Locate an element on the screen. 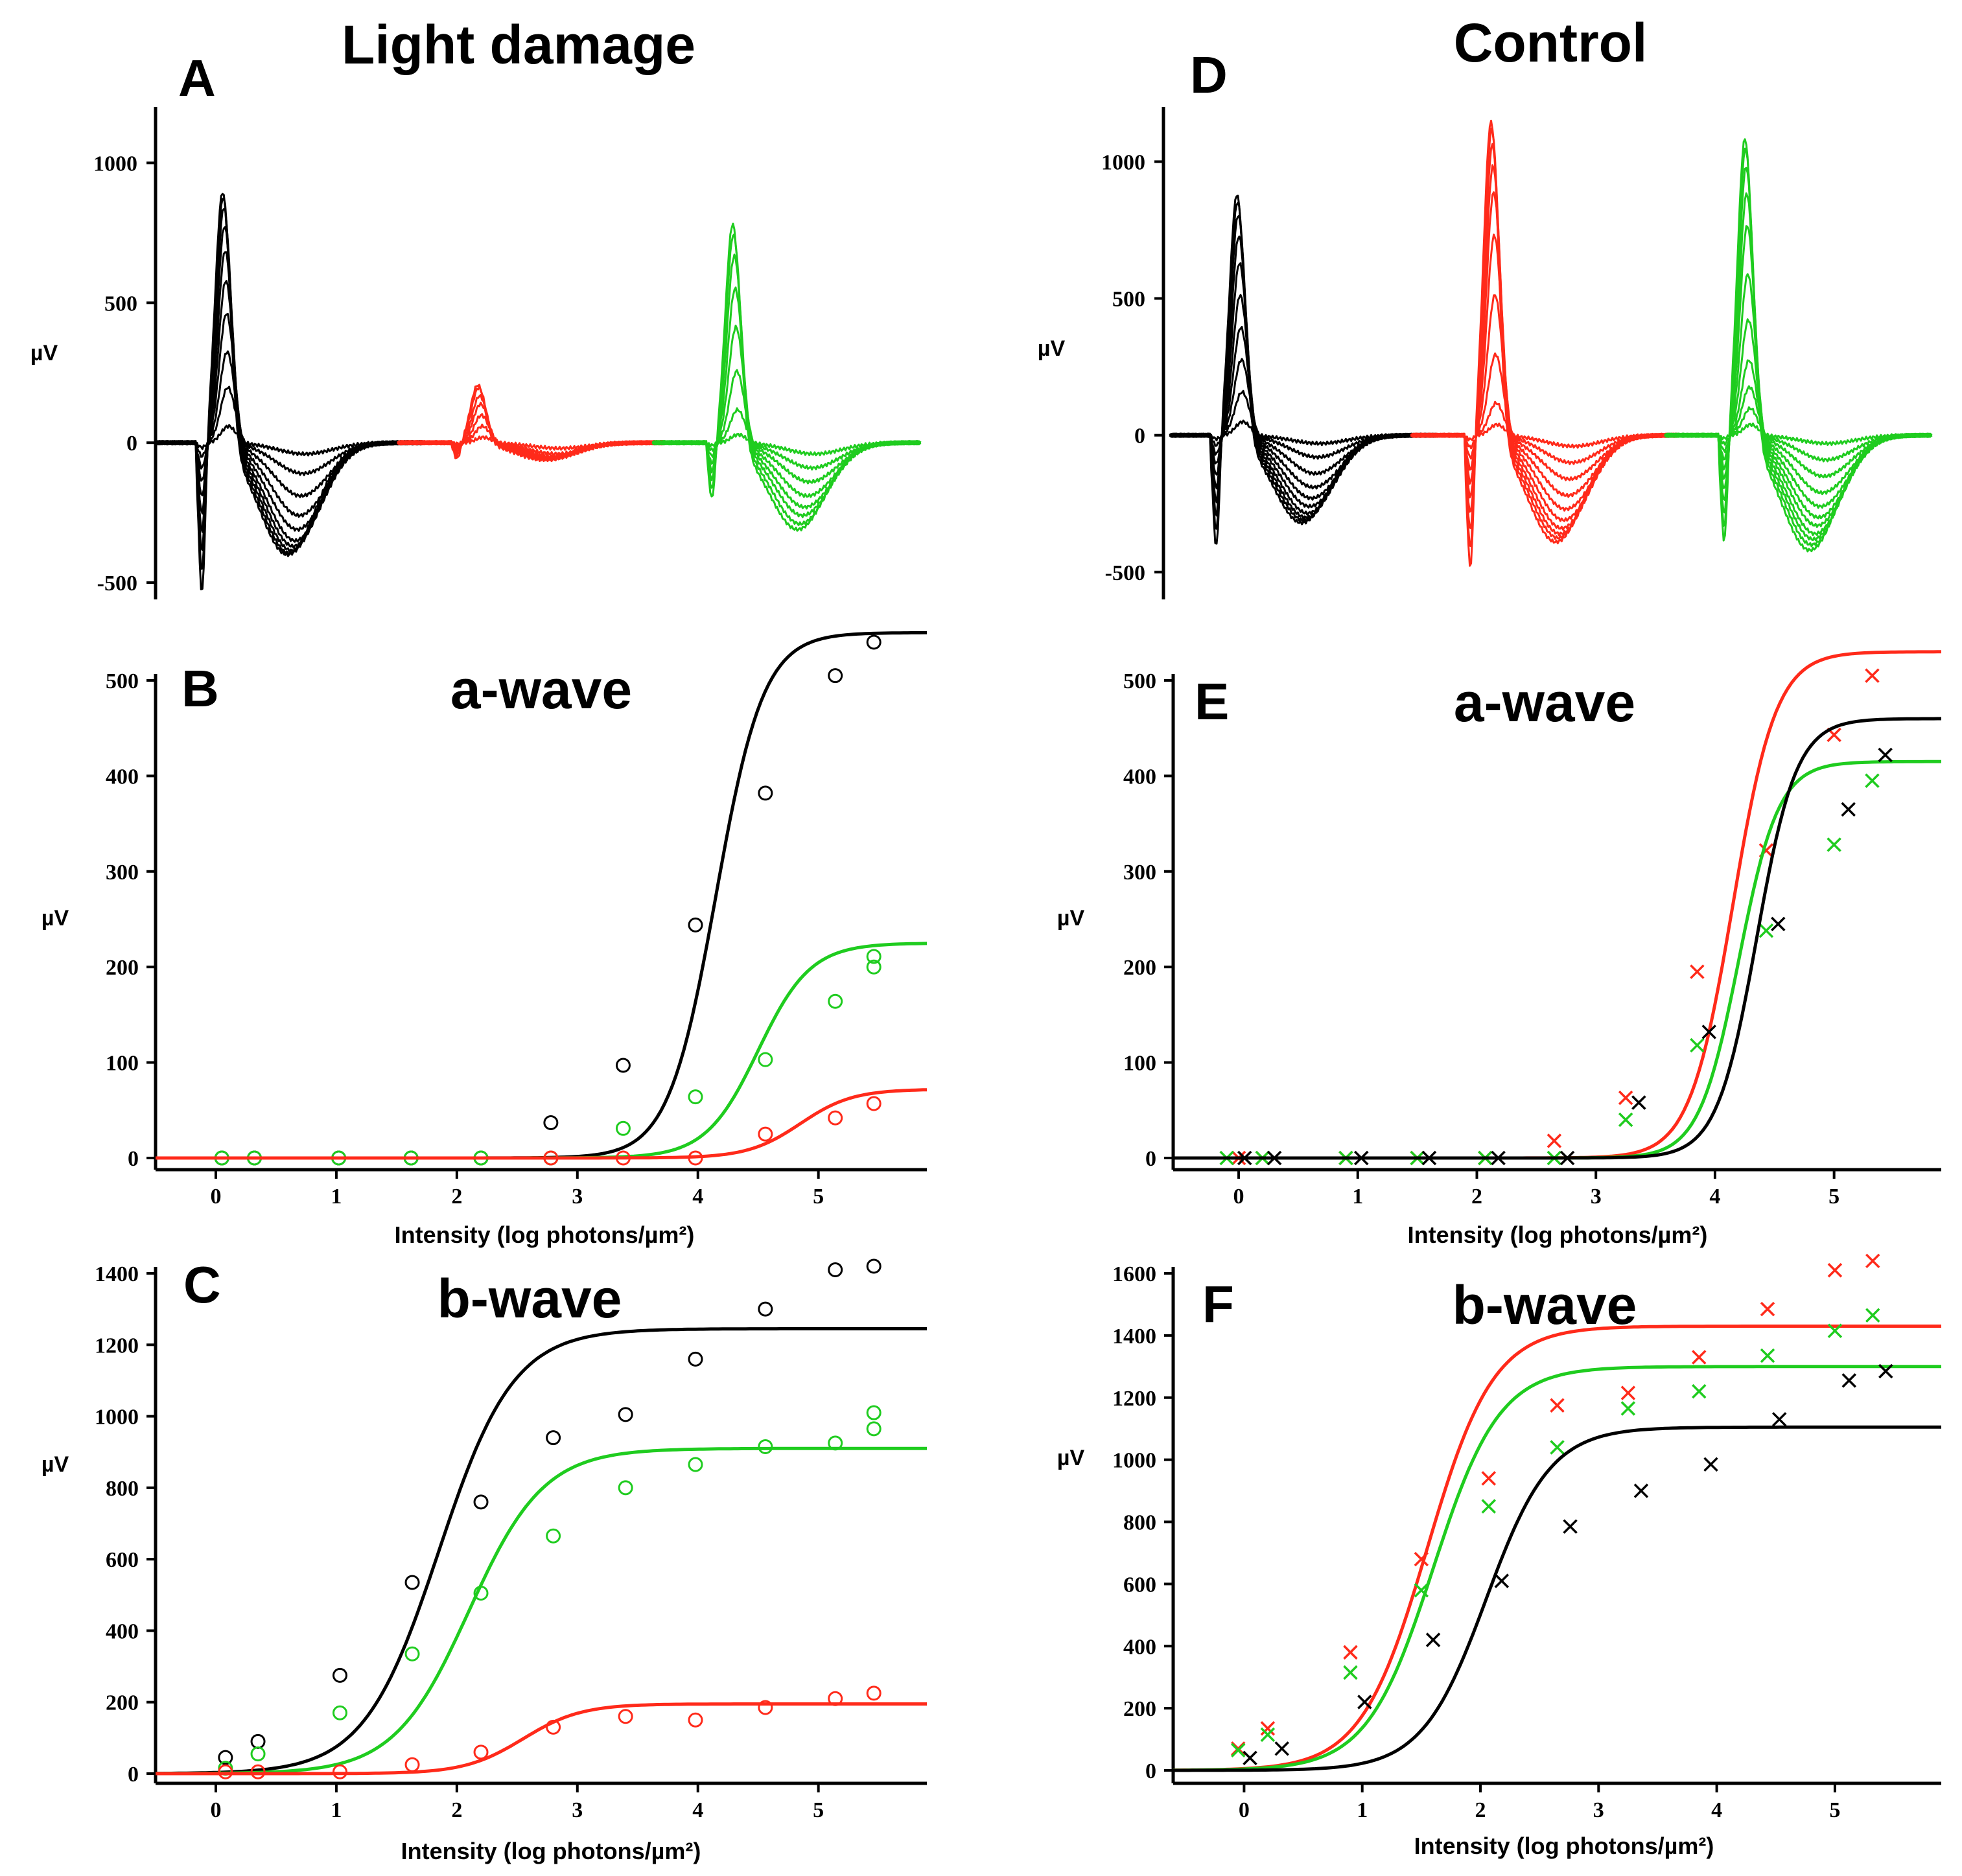  panel-b-fit-green is located at coordinates (542, 1051).